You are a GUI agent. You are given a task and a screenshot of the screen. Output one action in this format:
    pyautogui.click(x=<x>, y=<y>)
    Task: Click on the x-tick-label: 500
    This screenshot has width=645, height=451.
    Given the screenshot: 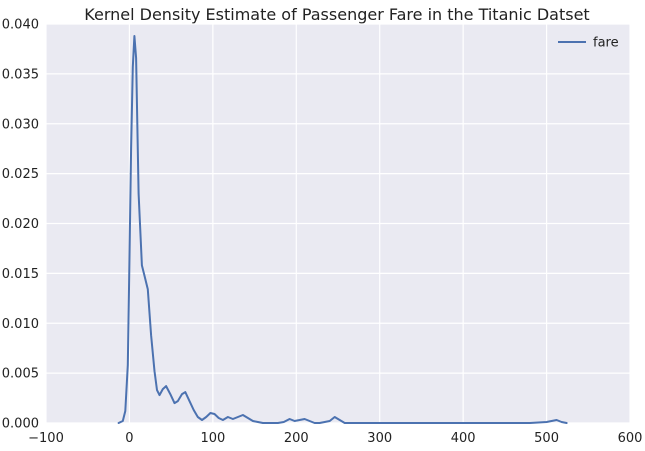 What is the action you would take?
    pyautogui.click(x=546, y=438)
    